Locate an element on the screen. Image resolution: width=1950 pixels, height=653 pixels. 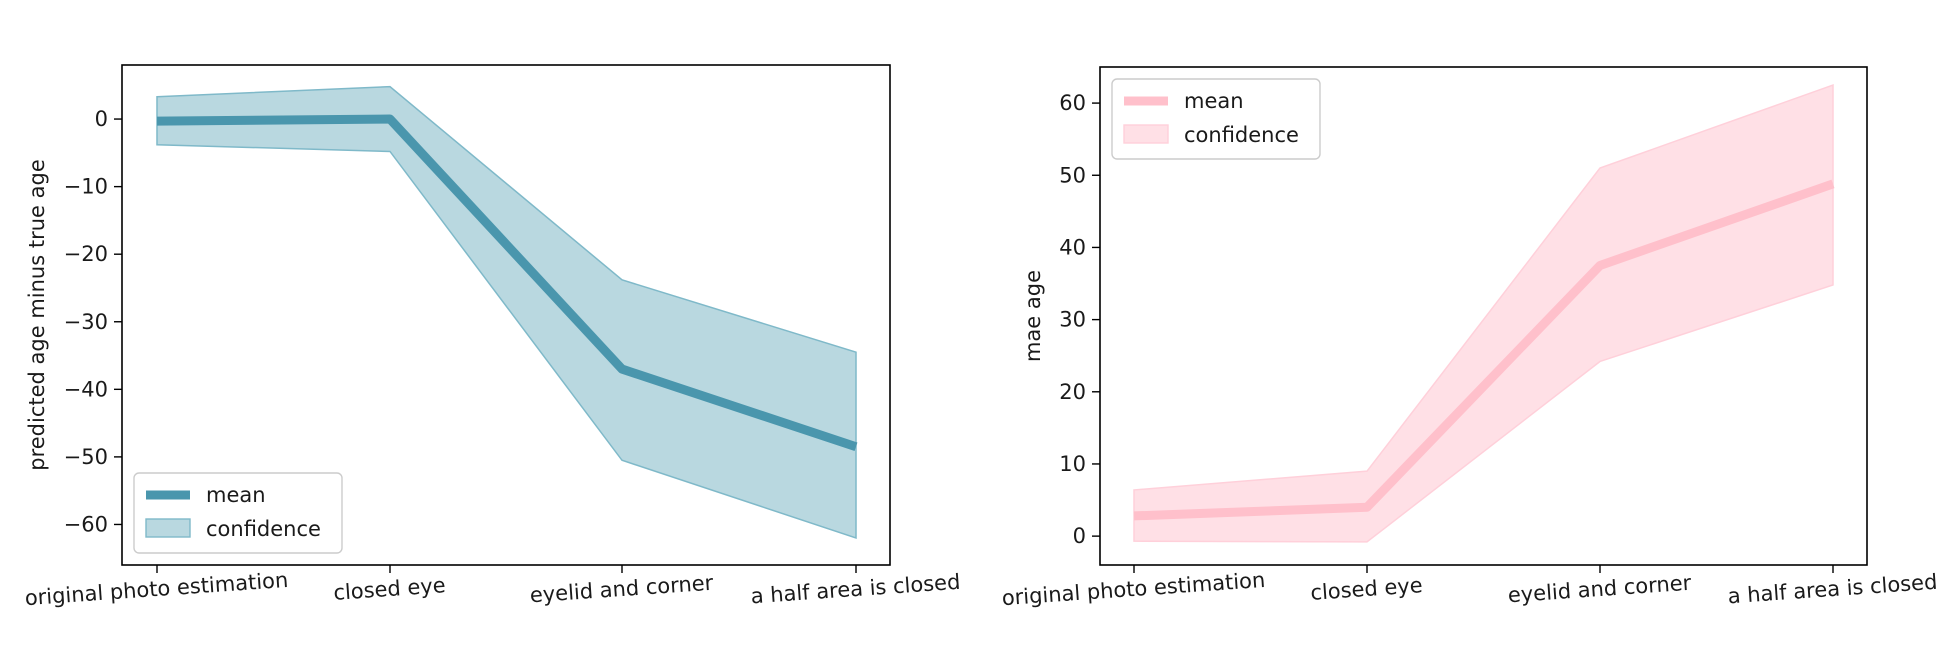
y-tick-label: 40 is located at coordinates (1072, 247).